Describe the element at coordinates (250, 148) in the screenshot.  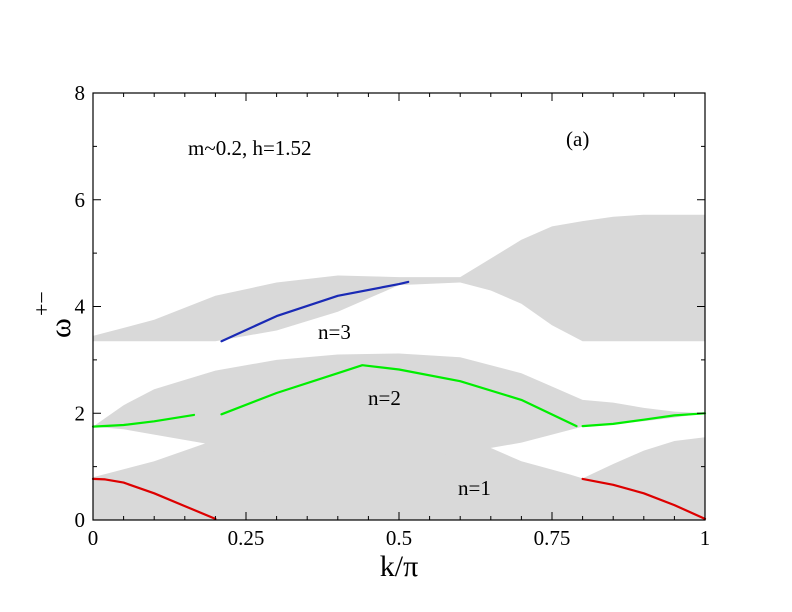
I see `parameter-annotation: m~0.2, h=1.52` at that location.